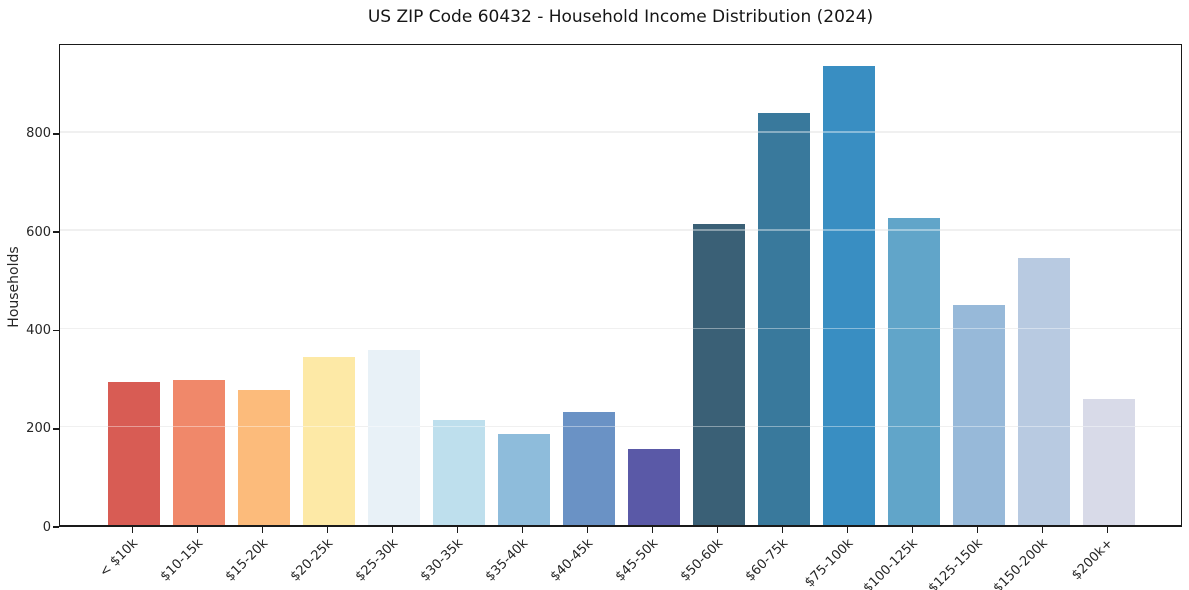 This screenshot has height=590, width=1189. Describe the element at coordinates (1021, 563) in the screenshot. I see `x-tick-label-$150-200k: $150-200k` at that location.